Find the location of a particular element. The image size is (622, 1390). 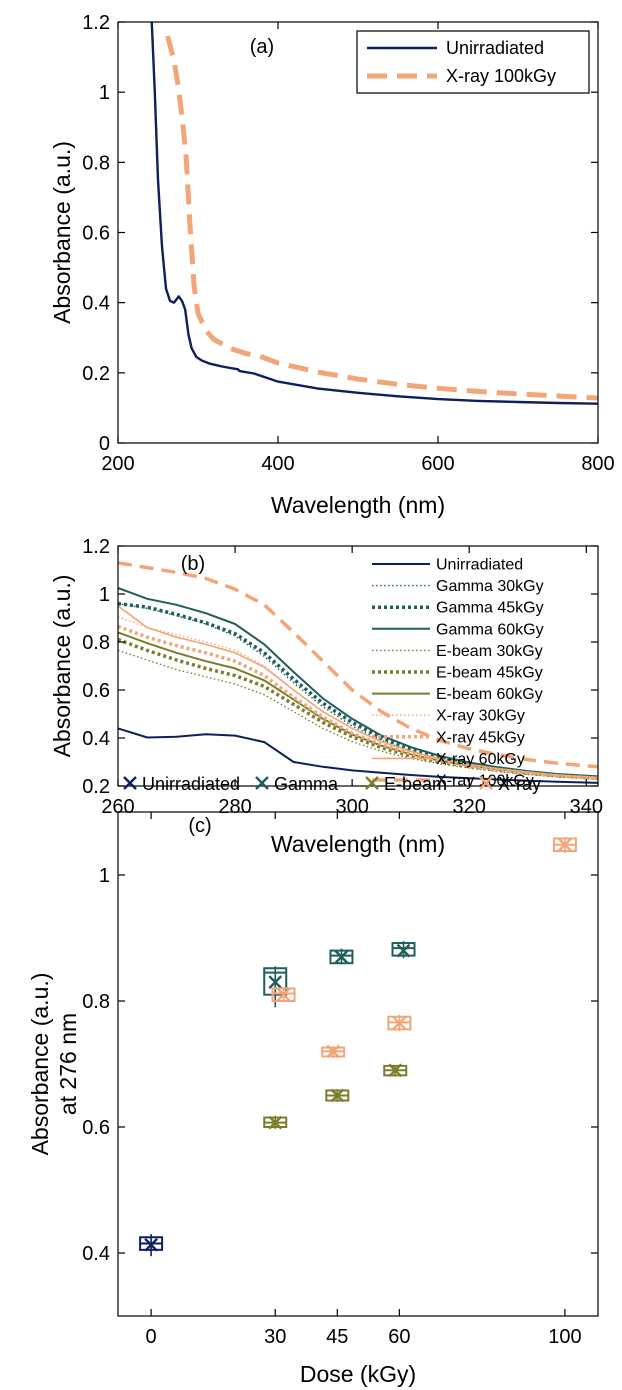

panel-a-tag: (a) is located at coordinates (262, 47).